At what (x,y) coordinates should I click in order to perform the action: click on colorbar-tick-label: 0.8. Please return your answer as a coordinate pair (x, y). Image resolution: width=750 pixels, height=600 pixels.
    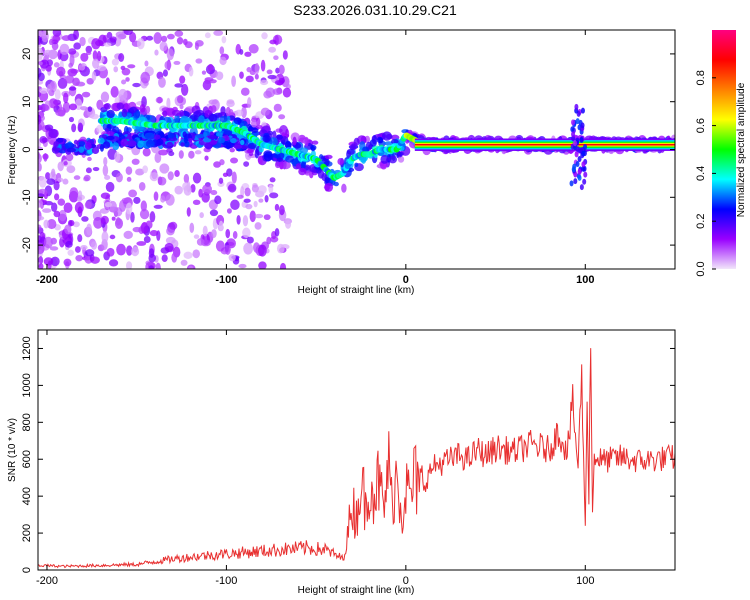
    Looking at the image, I should click on (701, 77).